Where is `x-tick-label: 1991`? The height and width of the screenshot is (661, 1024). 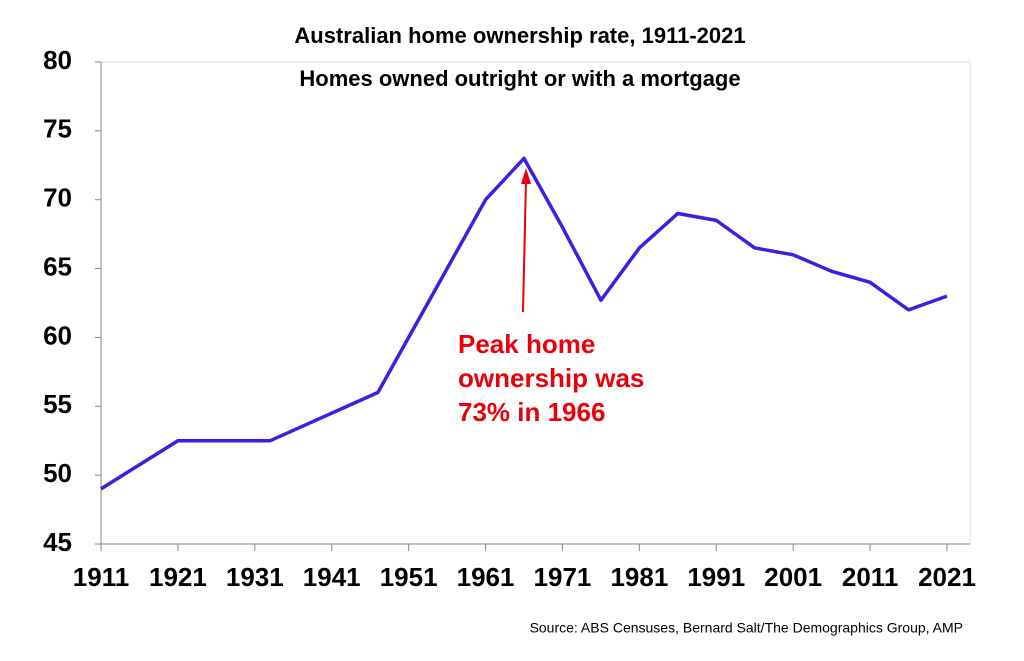 x-tick-label: 1991 is located at coordinates (716, 577).